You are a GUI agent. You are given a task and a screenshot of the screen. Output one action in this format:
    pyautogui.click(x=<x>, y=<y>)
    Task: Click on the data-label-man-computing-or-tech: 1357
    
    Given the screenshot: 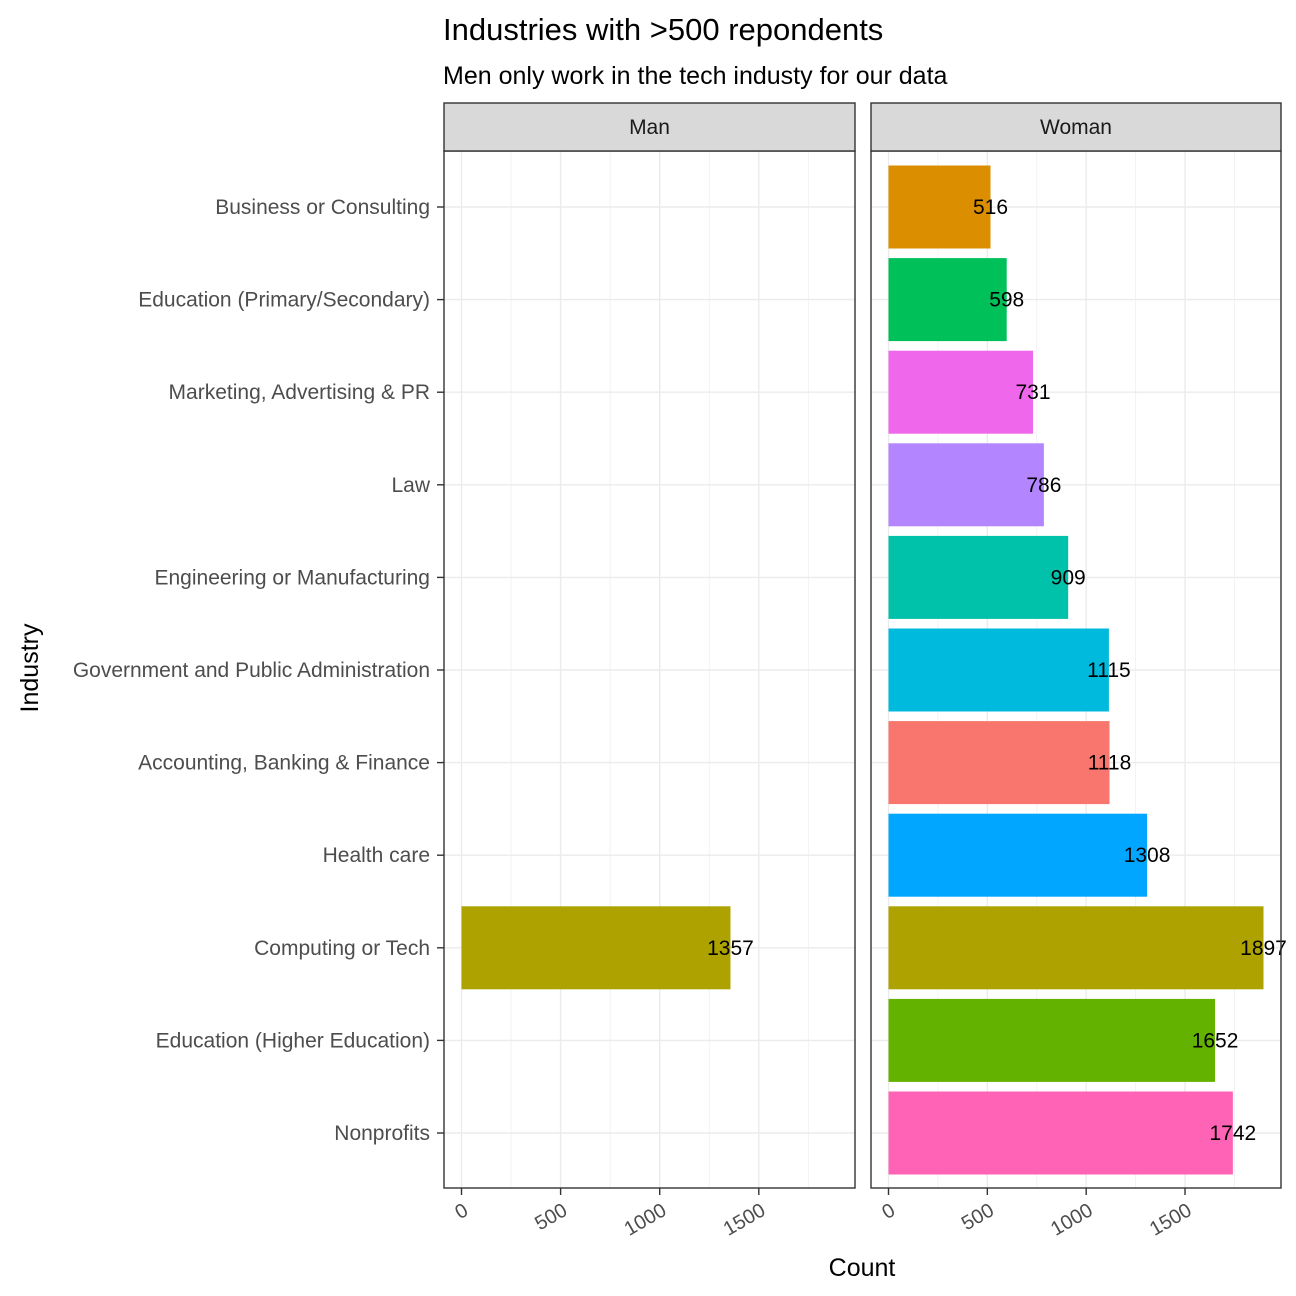 What is the action you would take?
    pyautogui.click(x=730, y=948)
    